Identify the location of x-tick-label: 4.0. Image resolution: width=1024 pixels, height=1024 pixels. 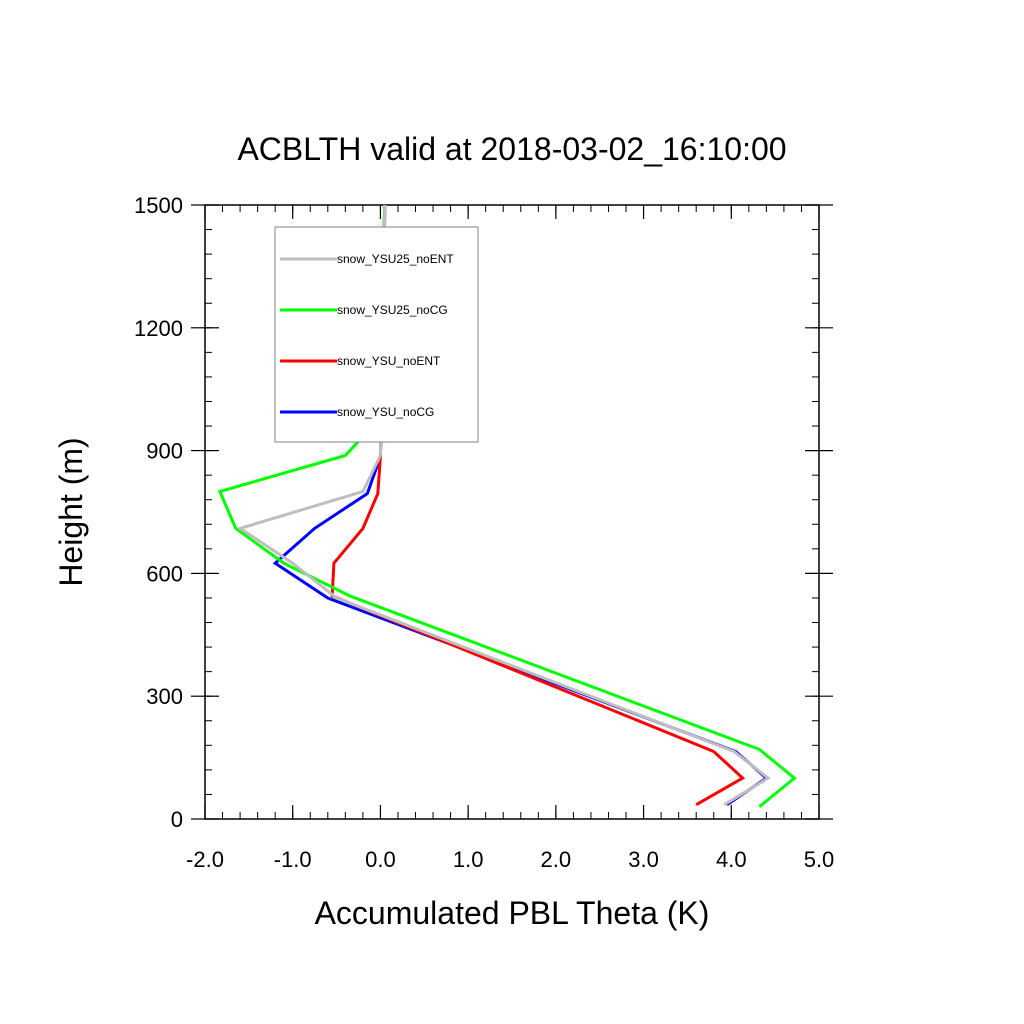
(731, 859).